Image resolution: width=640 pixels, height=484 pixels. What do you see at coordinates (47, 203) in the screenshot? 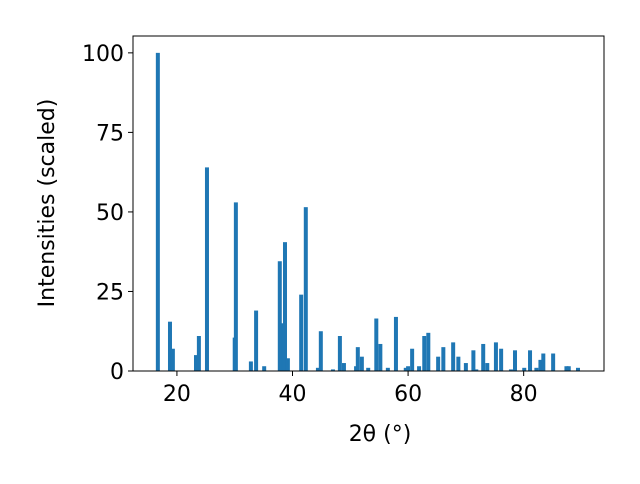
I see `y-axis-label: Intensities (scaled)` at bounding box center [47, 203].